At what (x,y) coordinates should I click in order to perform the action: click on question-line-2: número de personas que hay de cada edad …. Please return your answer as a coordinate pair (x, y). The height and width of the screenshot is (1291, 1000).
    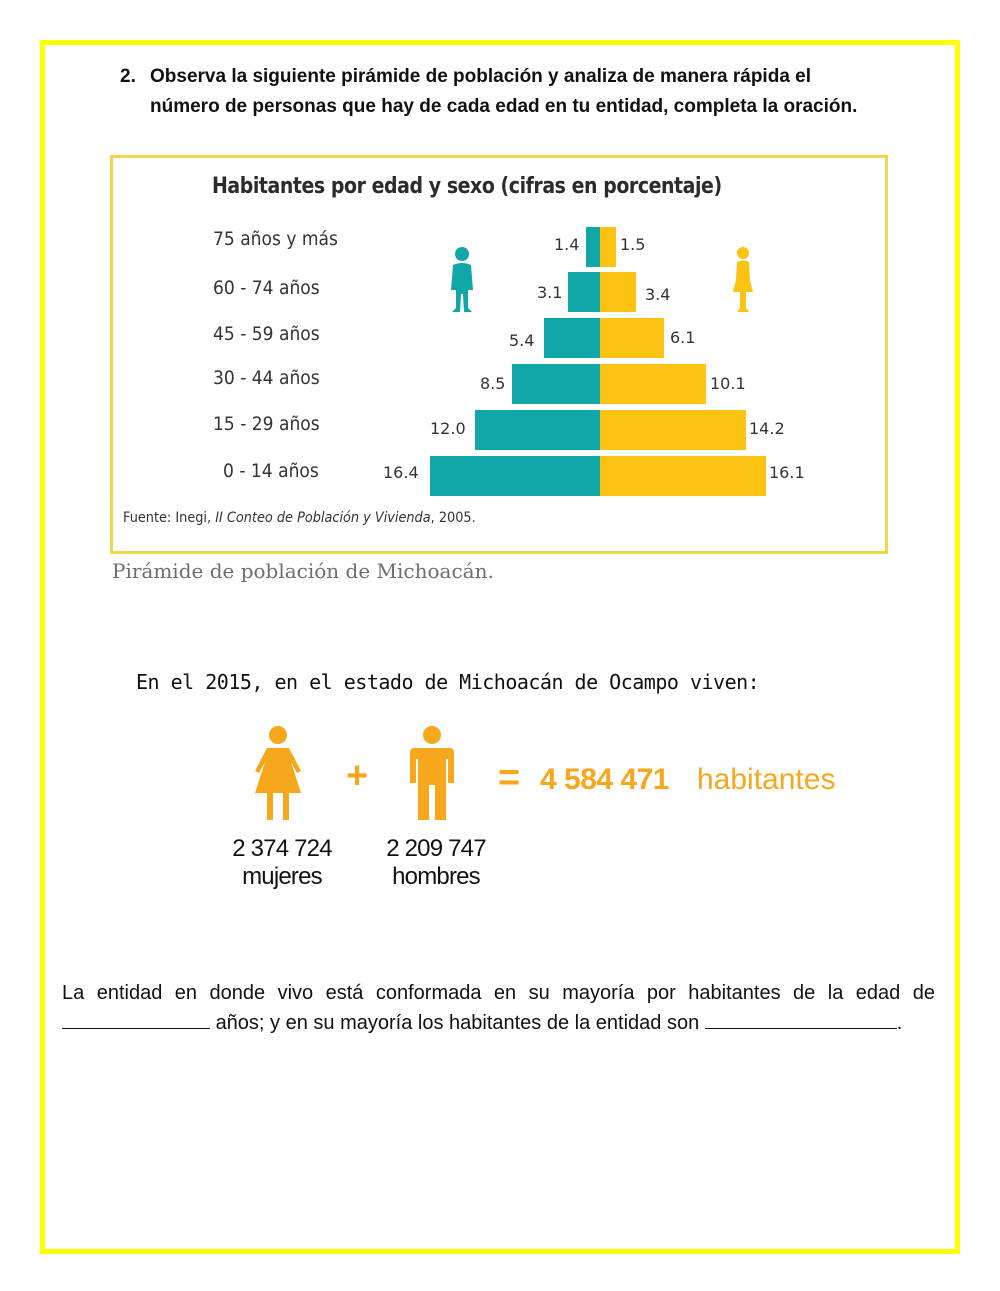
    Looking at the image, I should click on (504, 106).